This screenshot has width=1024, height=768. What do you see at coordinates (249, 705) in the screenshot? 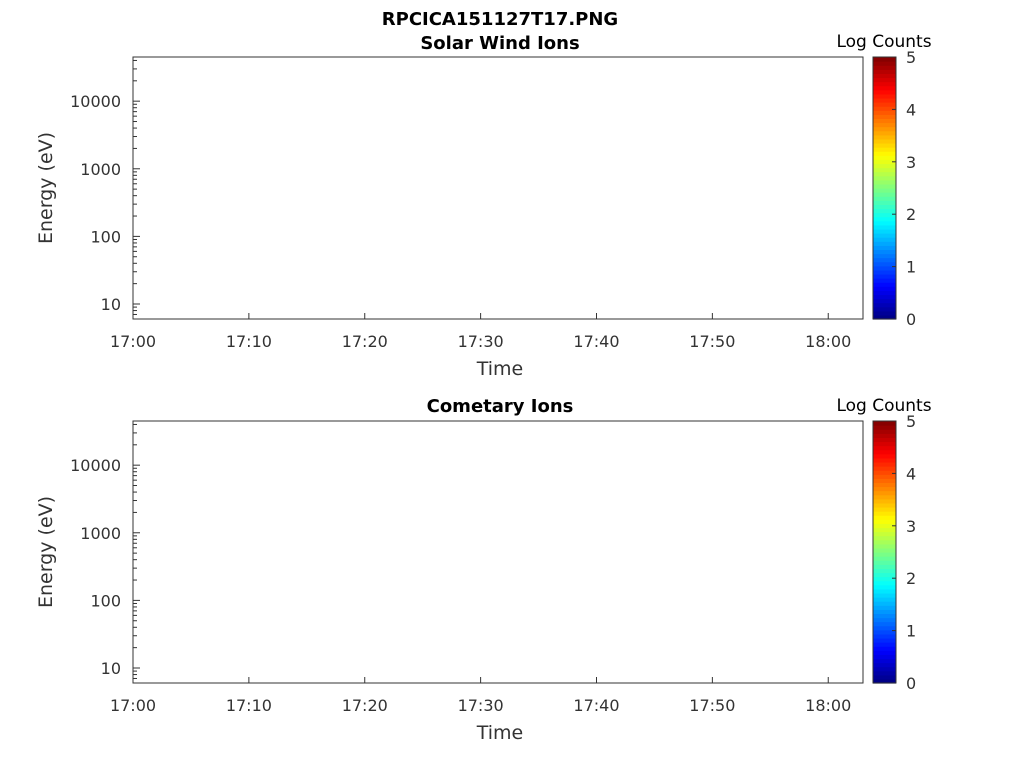
I see `x-tick-label: 17:10` at bounding box center [249, 705].